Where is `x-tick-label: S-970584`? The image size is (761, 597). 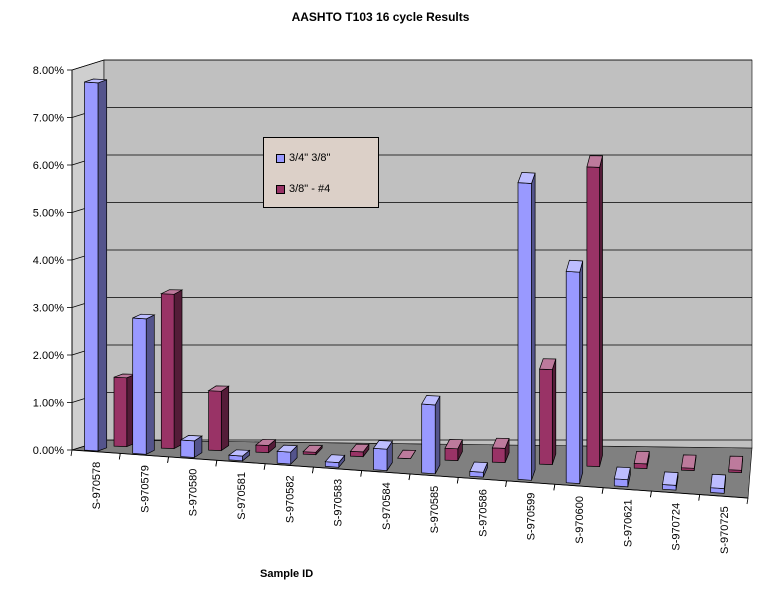 x-tick-label: S-970584 is located at coordinates (387, 506).